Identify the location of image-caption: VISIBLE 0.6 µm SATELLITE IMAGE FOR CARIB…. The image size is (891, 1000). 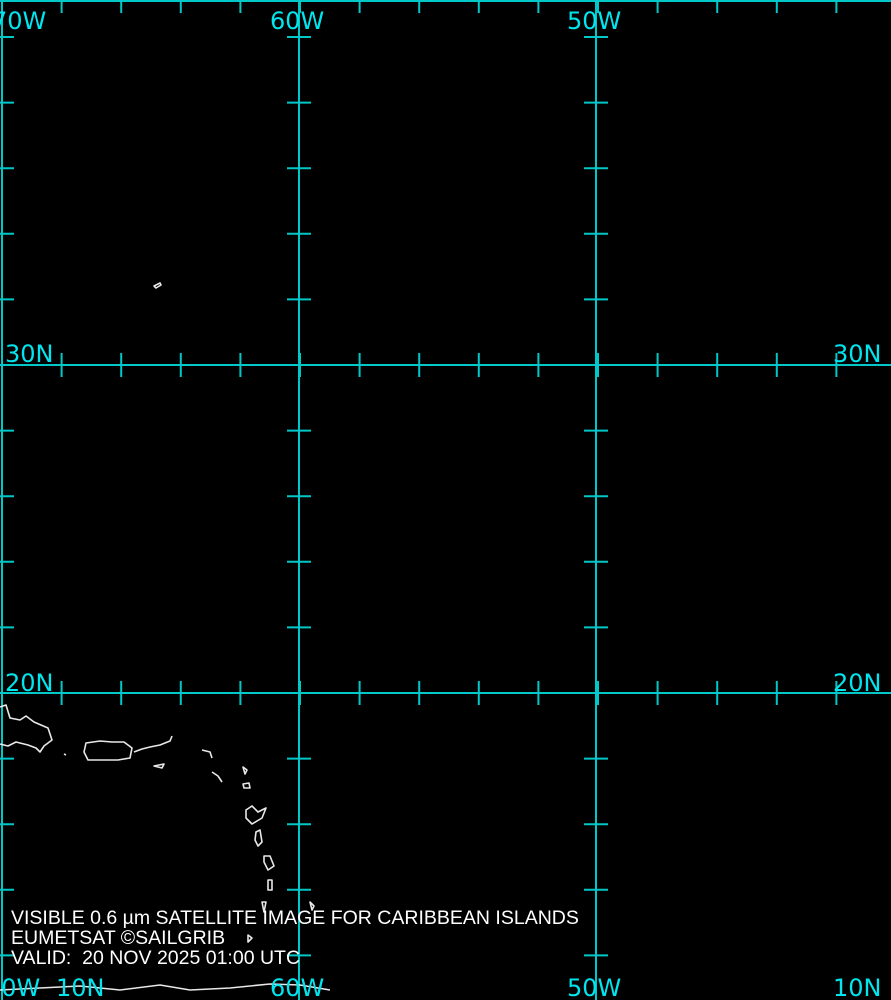
(295, 938).